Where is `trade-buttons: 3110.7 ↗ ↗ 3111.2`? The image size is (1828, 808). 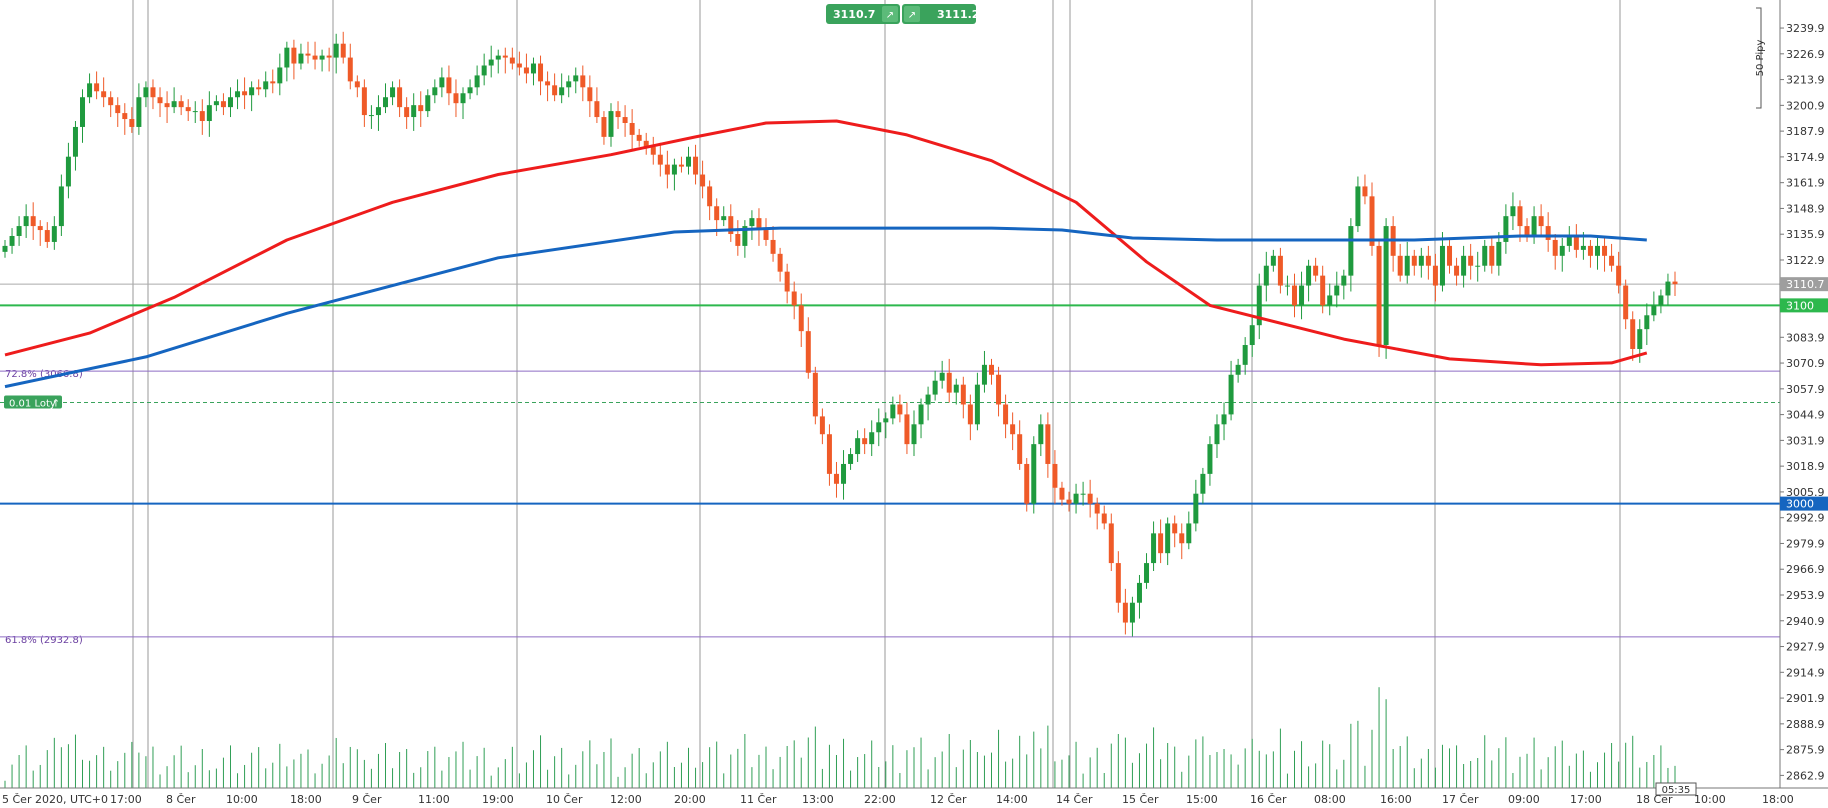 trade-buttons: 3110.7 ↗ ↗ 3111.2 is located at coordinates (902, 14).